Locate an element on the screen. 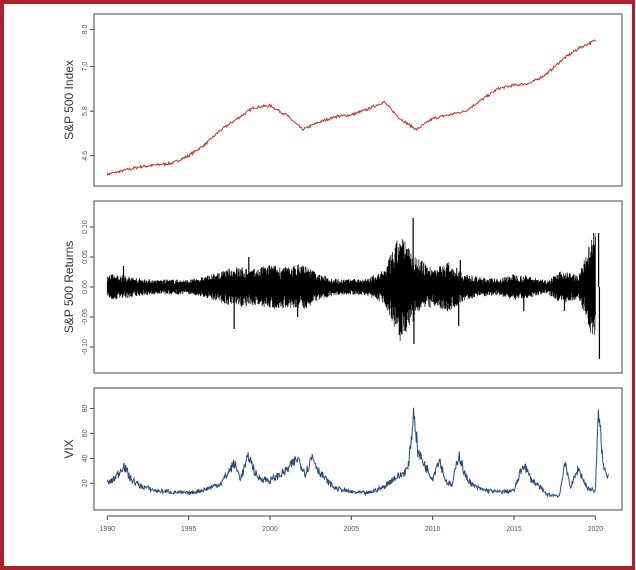 This screenshot has height=570, width=636. x-axis: 1990 1995 2000 2005 2010 2015 2020 is located at coordinates (351, 524).